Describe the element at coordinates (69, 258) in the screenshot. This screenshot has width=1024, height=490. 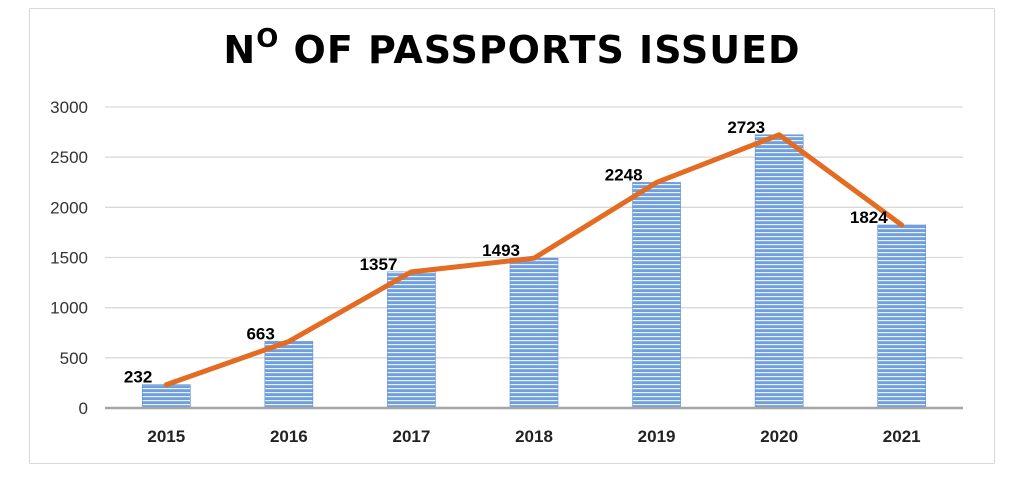
I see `y-tick-label: 1500` at that location.